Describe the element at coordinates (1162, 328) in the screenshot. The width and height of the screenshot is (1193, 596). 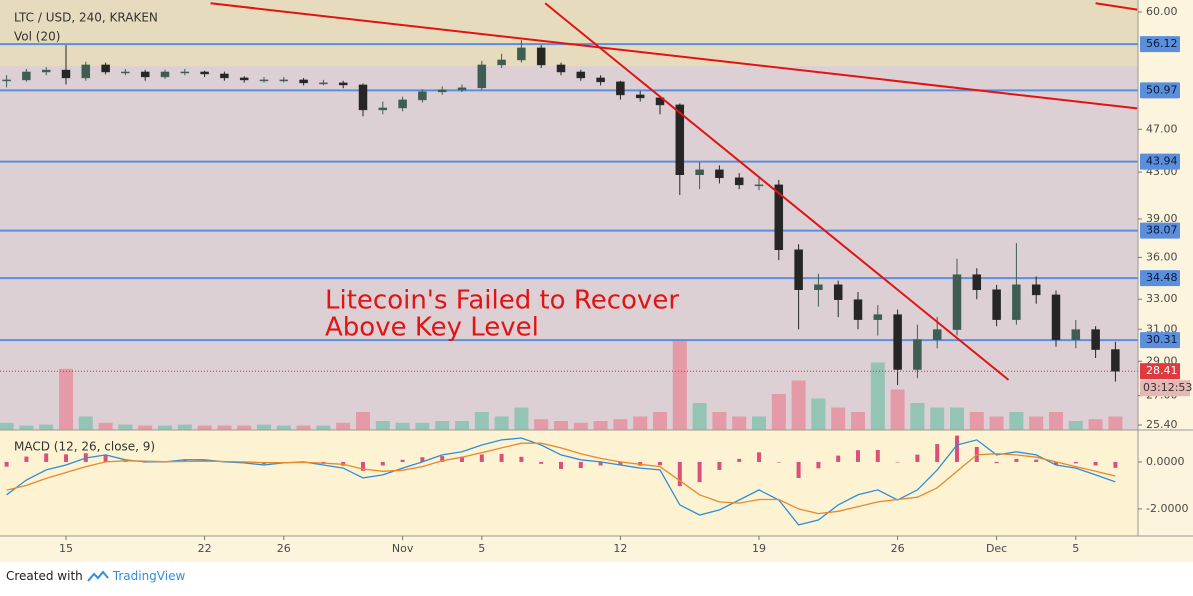
I see `y-tick-label: 31.00` at that location.